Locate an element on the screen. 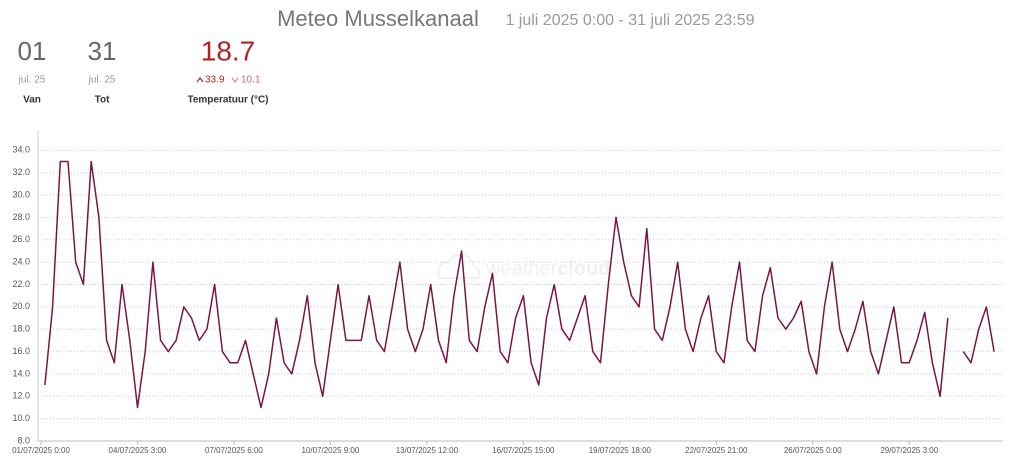  y-tick-label: 12.0 is located at coordinates (21, 396).